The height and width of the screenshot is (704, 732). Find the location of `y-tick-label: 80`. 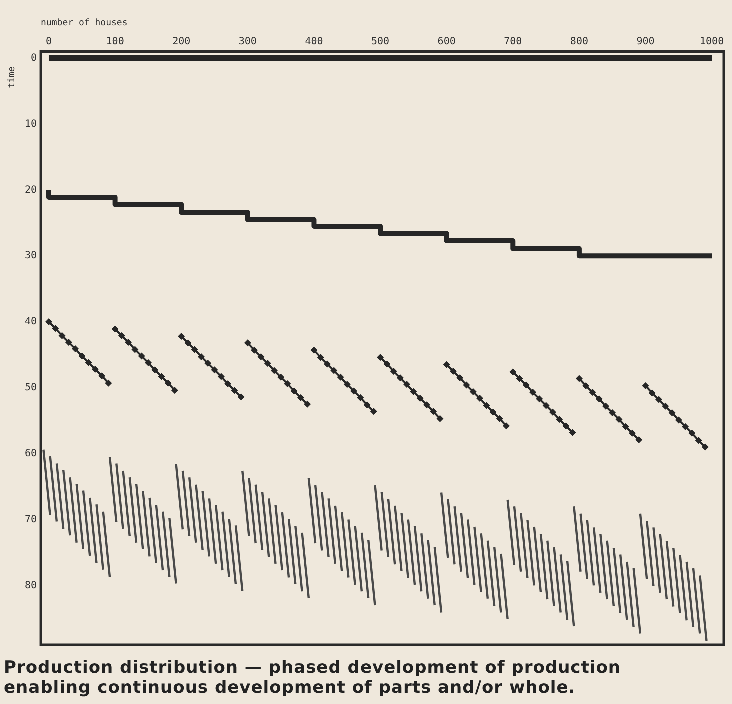

y-tick-label: 80 is located at coordinates (31, 586).